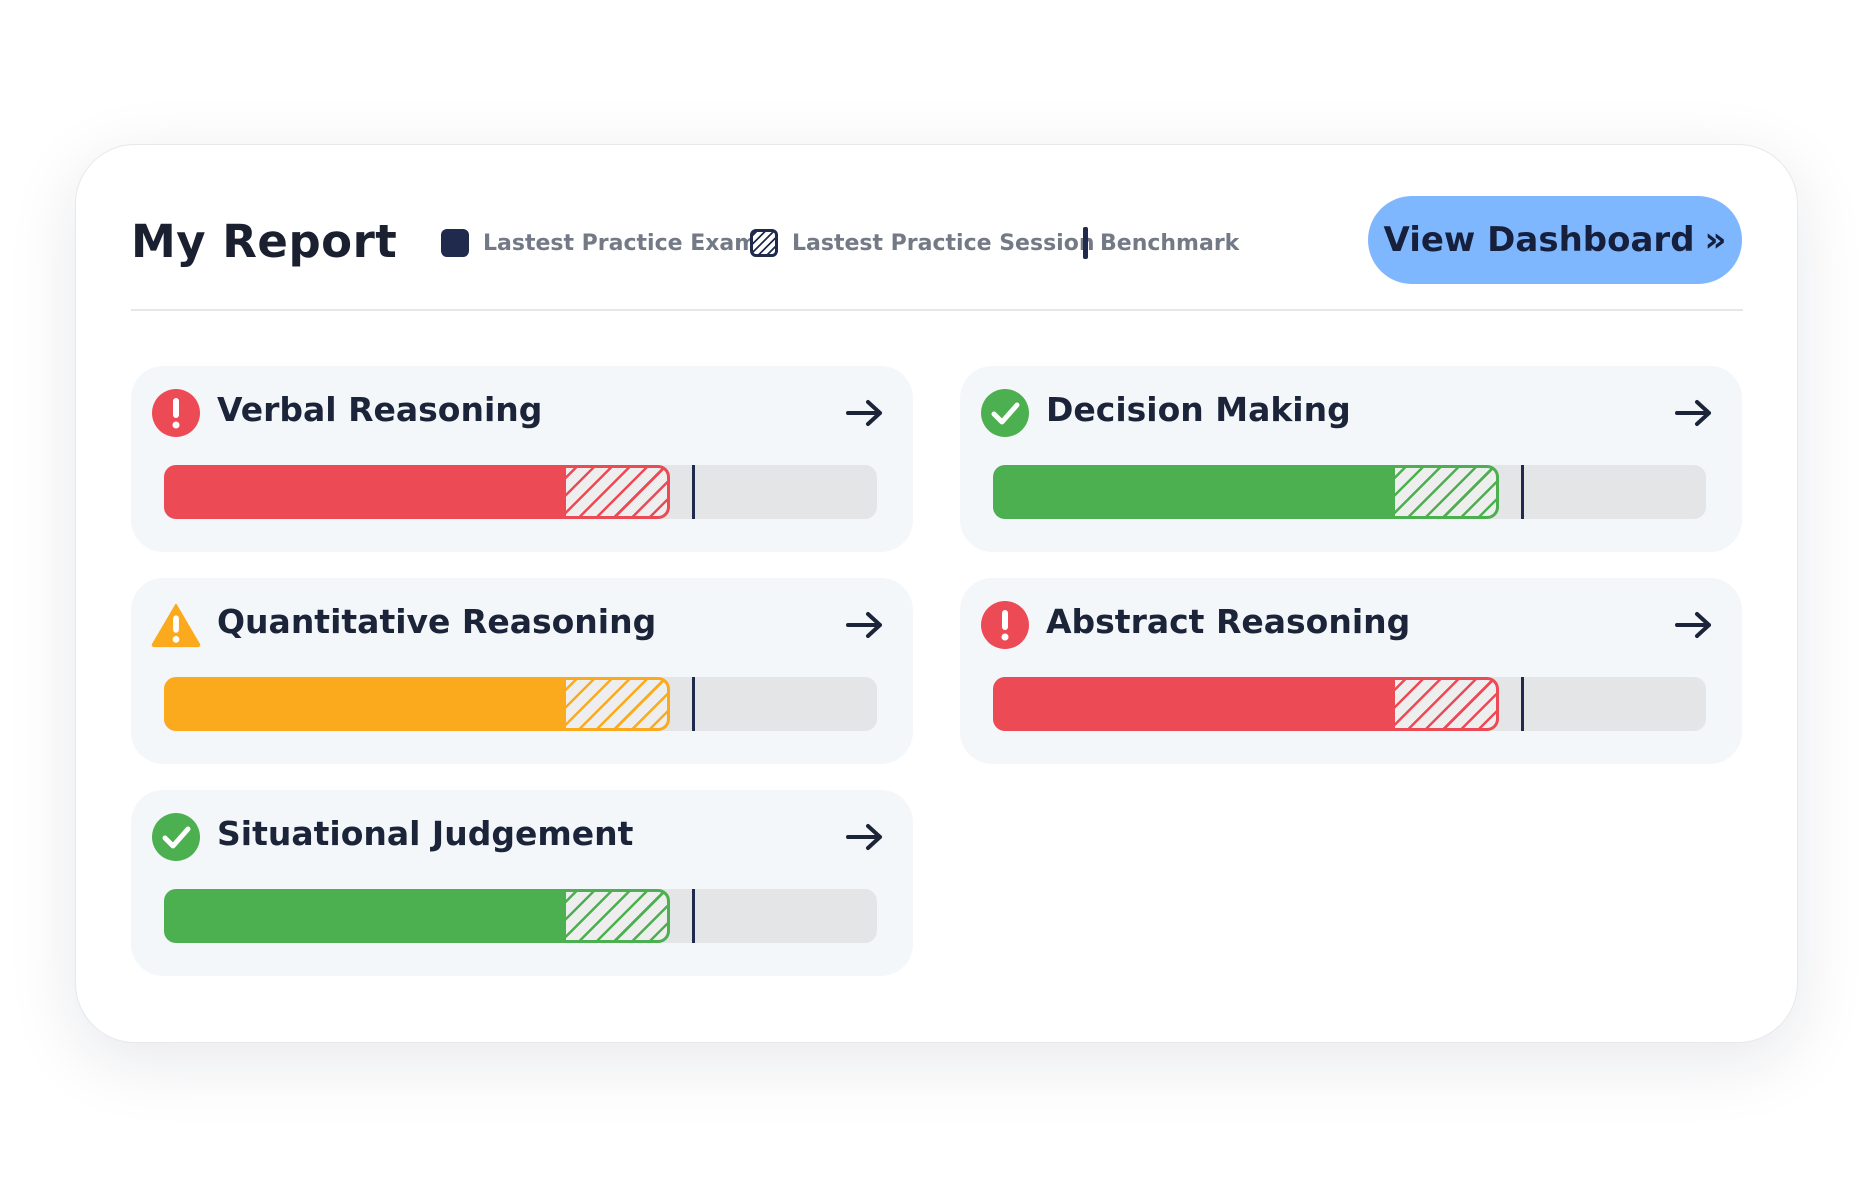 Image resolution: width=1872 pixels, height=1200 pixels. What do you see at coordinates (437, 621) in the screenshot?
I see `section-title: Quantitative Reasoning` at bounding box center [437, 621].